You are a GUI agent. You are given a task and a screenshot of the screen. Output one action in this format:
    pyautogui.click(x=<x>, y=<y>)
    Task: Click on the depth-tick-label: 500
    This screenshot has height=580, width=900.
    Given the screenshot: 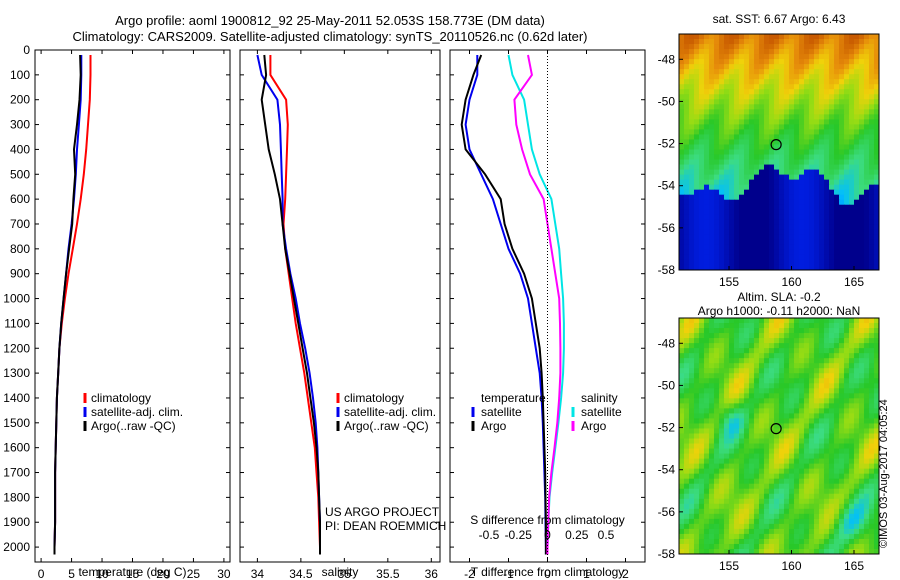 What is the action you would take?
    pyautogui.click(x=20, y=174)
    